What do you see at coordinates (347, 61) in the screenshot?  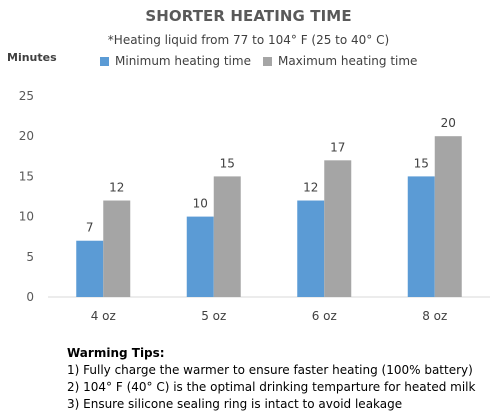 I see `legend-label-maximum: Maximum heating time` at bounding box center [347, 61].